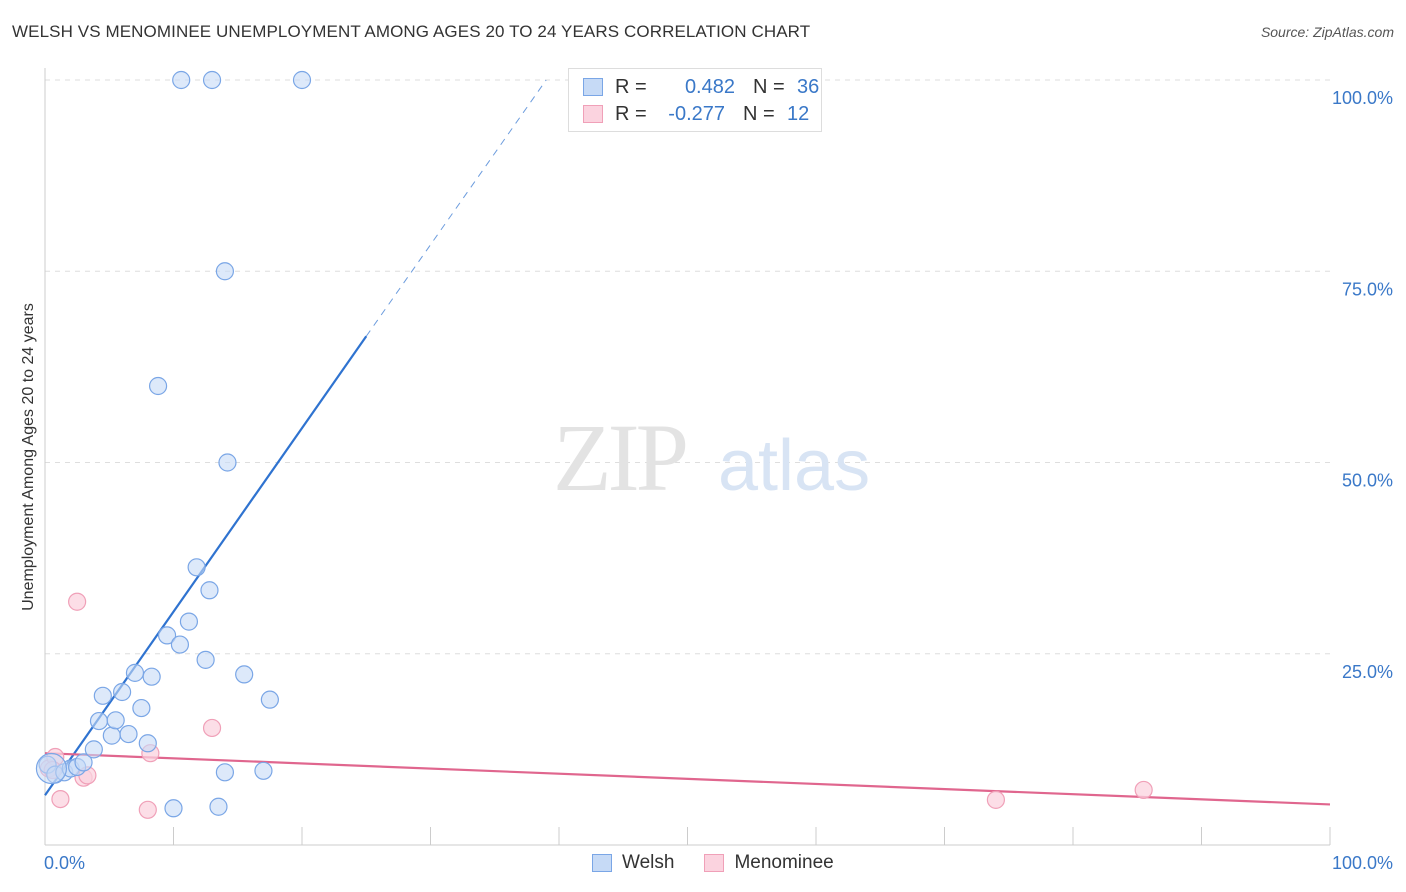  Describe the element at coordinates (28, 457) in the screenshot. I see `y-axis-title: Unemployment Among Ages 20 to 24 years` at that location.